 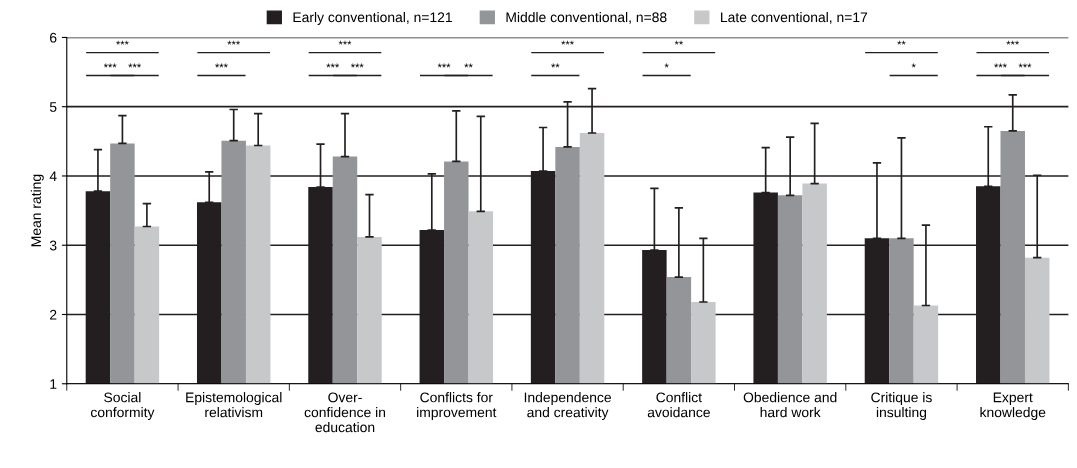 What do you see at coordinates (586, 17) in the screenshot?
I see `legend-label: Middle conventional, n=88` at bounding box center [586, 17].